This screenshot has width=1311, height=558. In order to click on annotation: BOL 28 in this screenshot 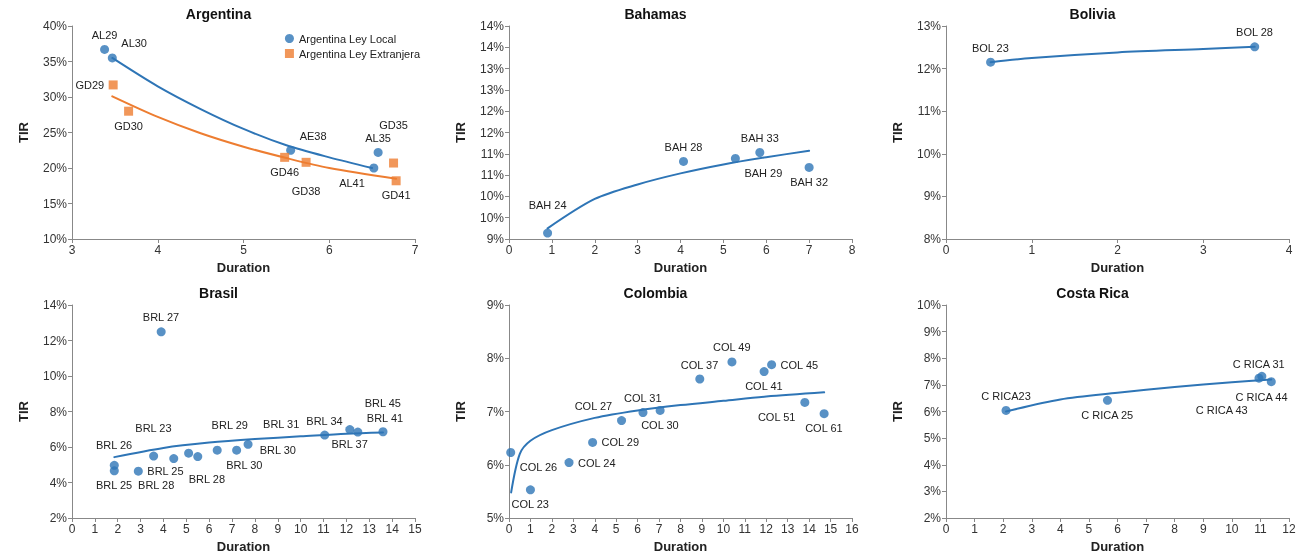, I will do `click(1254, 32)`.